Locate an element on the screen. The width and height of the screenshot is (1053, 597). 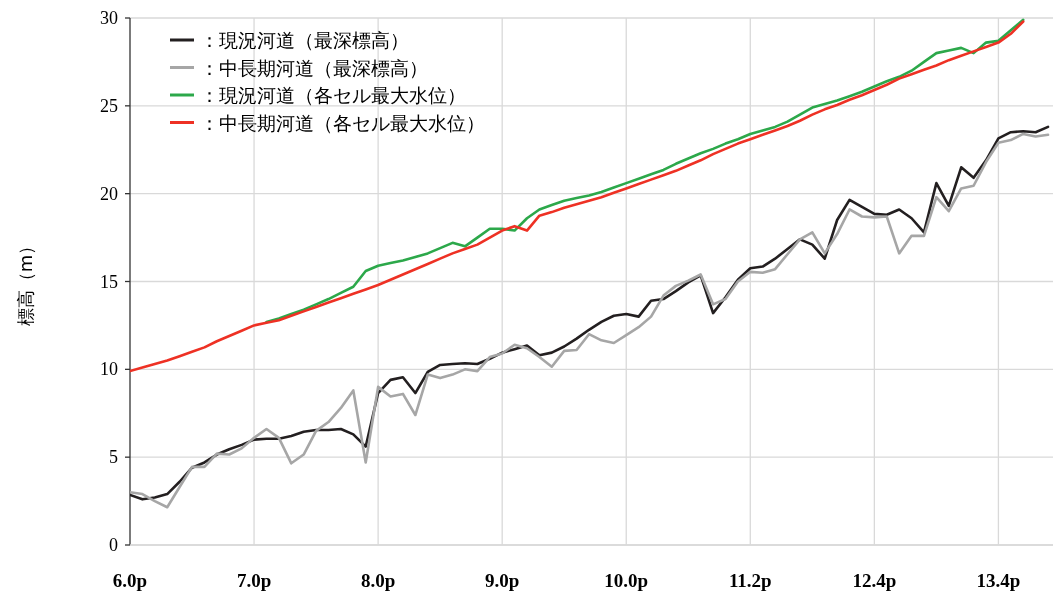
y-tick-label: 5 is located at coordinates (113, 457).